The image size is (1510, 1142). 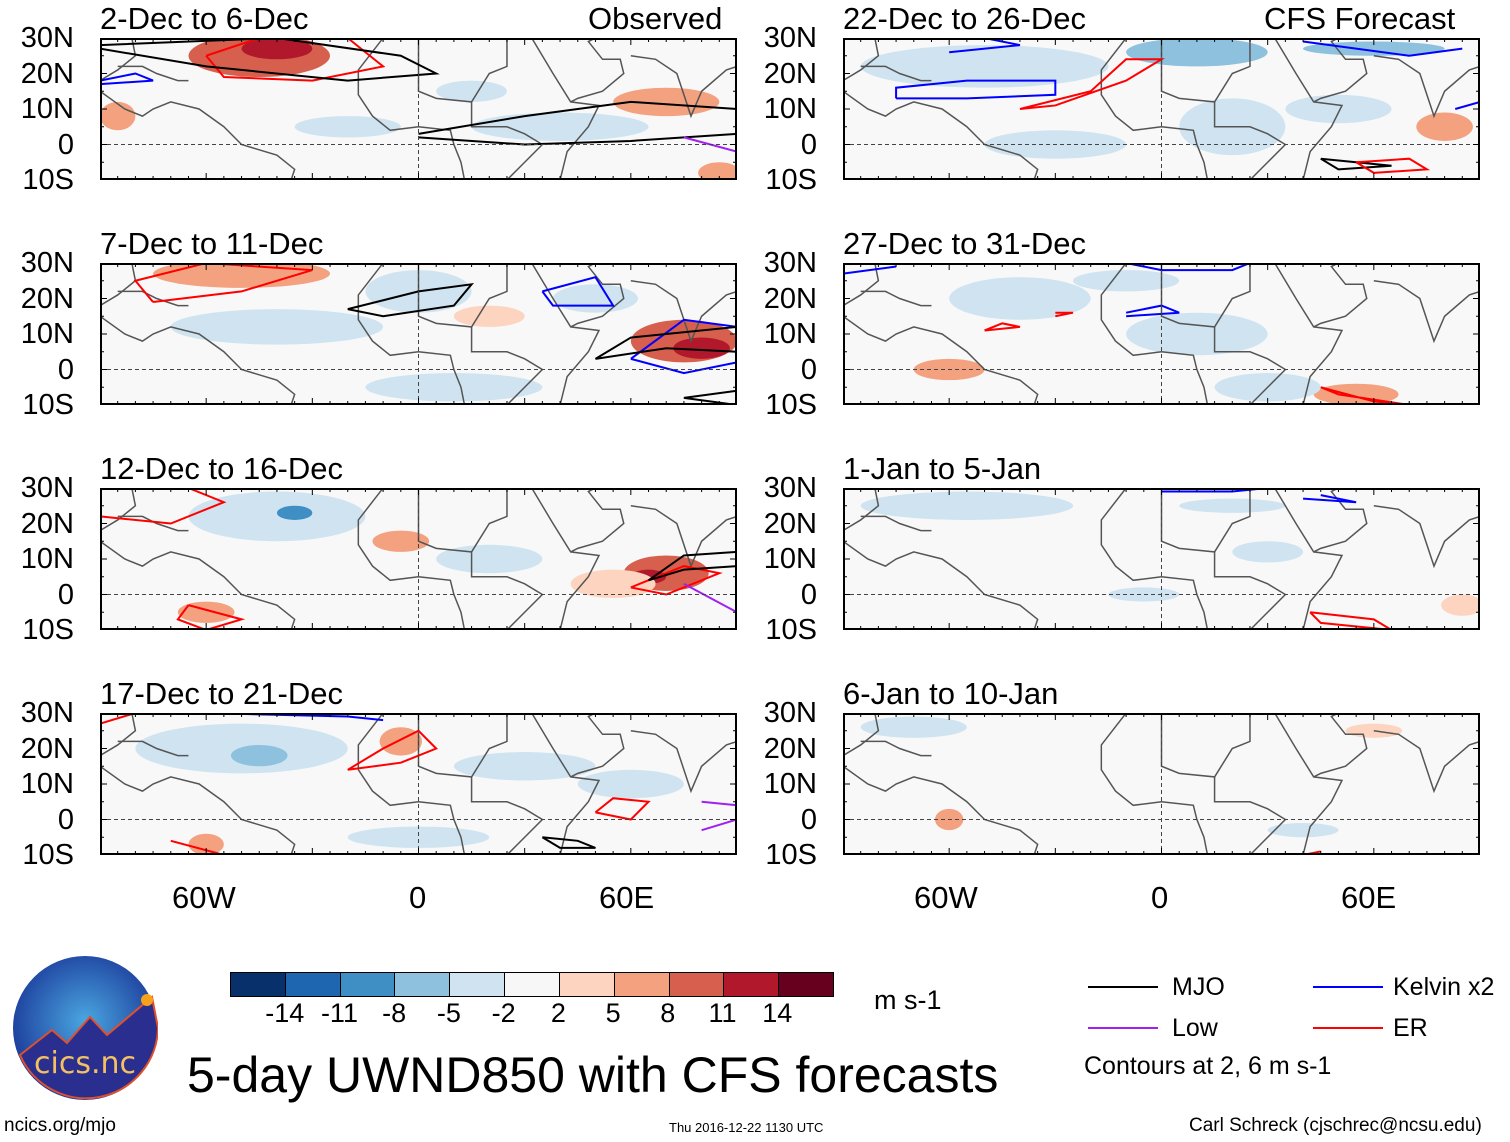 I want to click on map-panel-right2, so click(x=1161, y=559).